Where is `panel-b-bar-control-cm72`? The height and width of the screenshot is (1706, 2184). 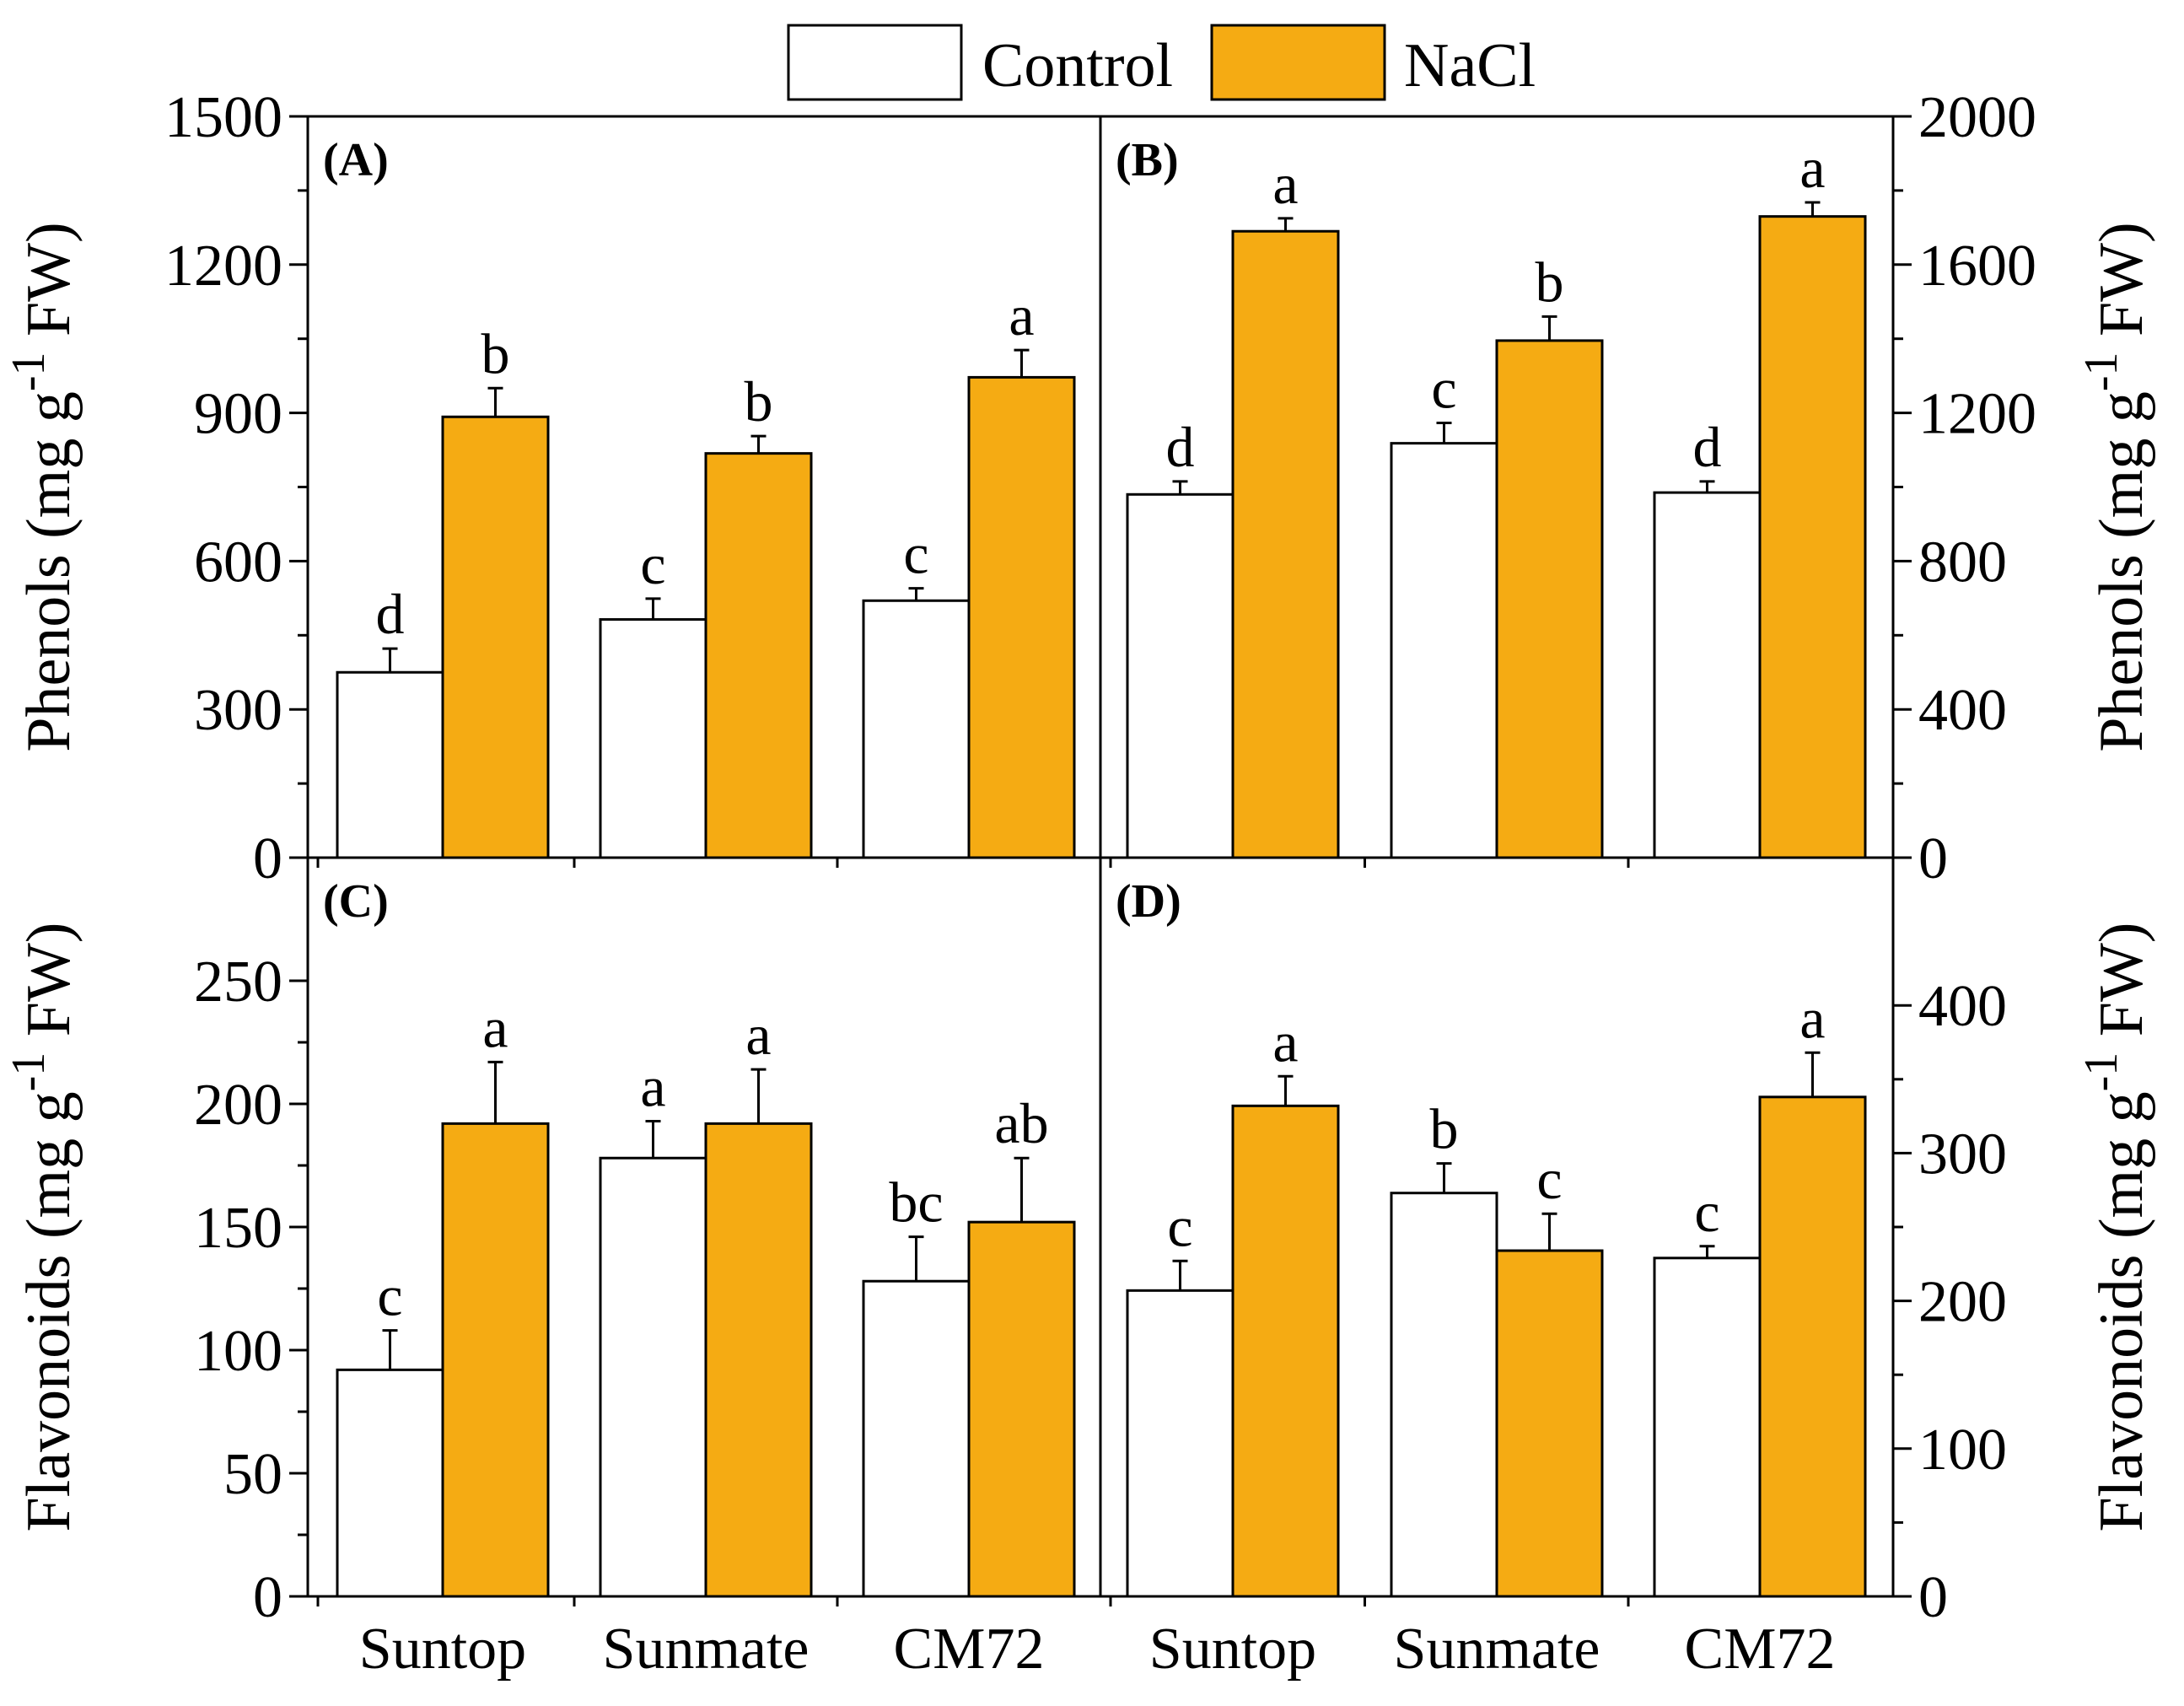
panel-b-bar-control-cm72 is located at coordinates (1708, 675).